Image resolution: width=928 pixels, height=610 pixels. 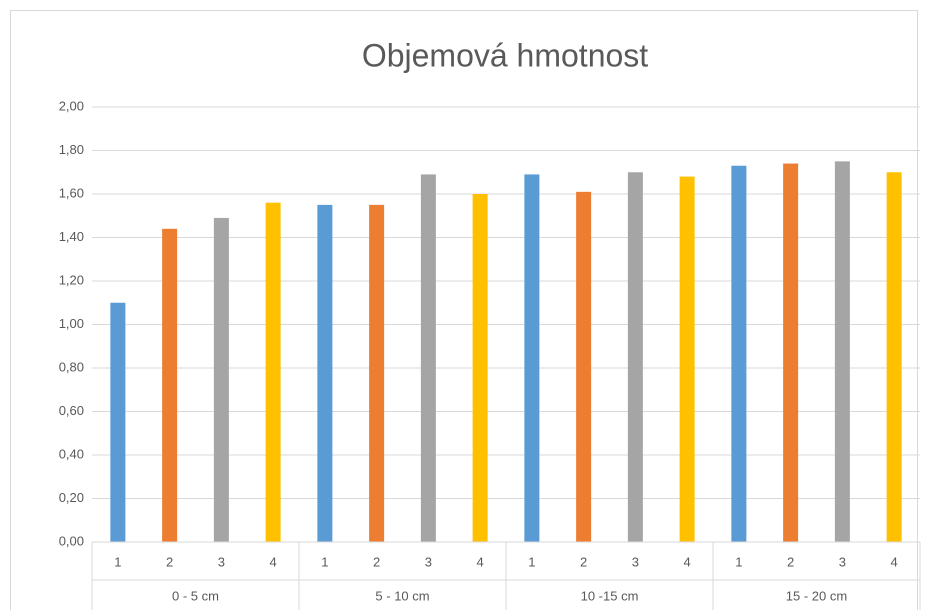 What do you see at coordinates (505, 55) in the screenshot?
I see `chart-title: Objemová hmotnost` at bounding box center [505, 55].